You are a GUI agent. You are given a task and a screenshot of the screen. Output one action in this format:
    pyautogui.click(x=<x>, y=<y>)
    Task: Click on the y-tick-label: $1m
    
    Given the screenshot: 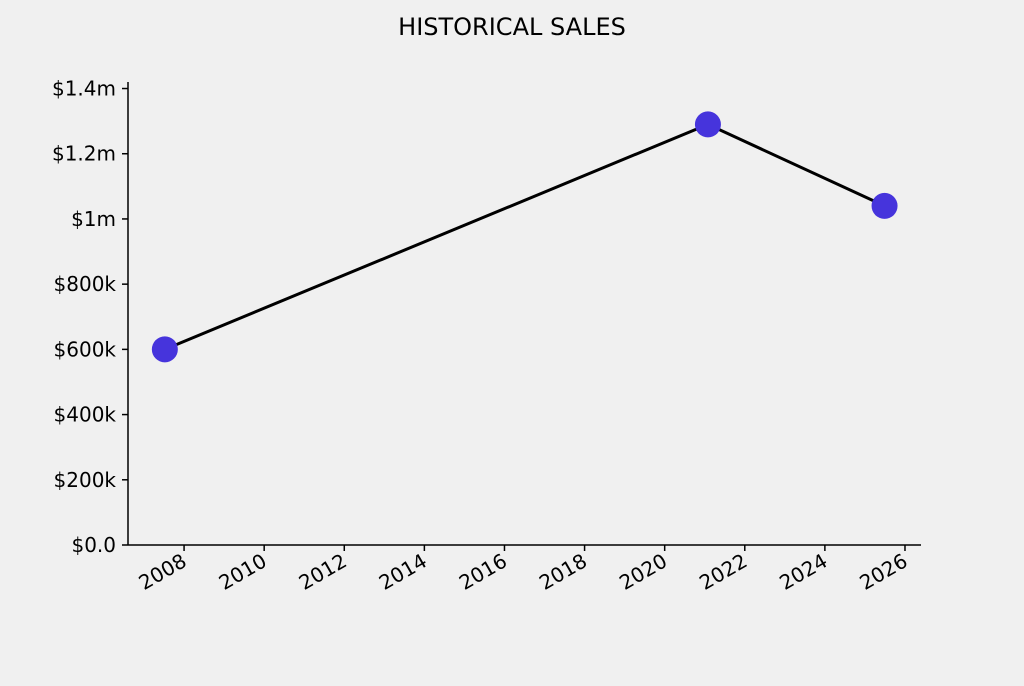 What is the action you would take?
    pyautogui.click(x=93, y=219)
    